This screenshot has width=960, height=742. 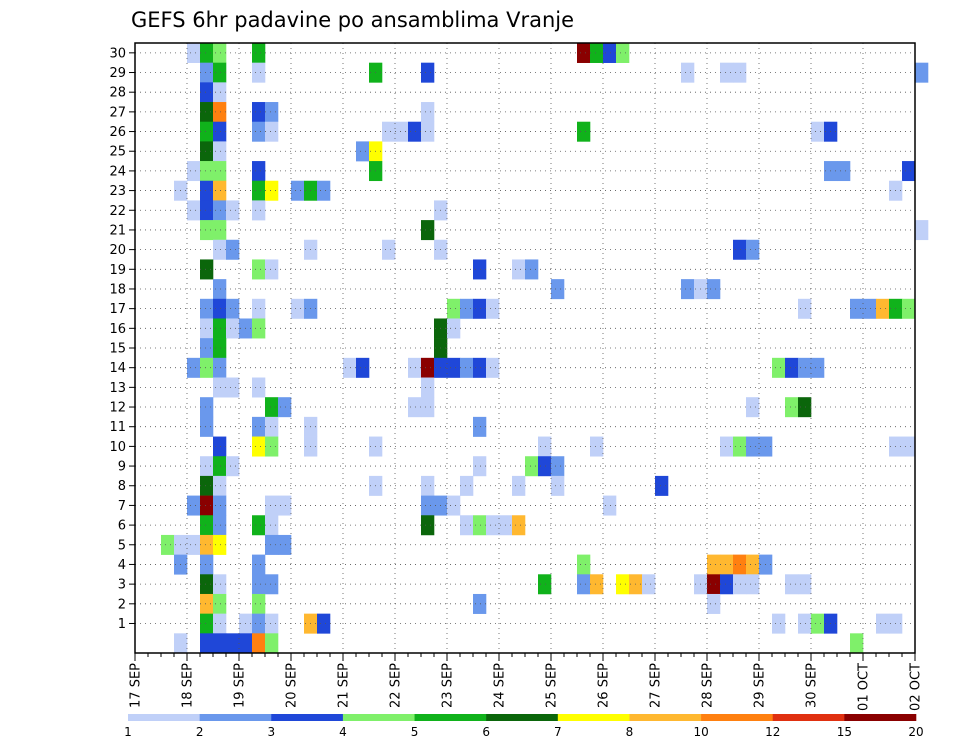 What do you see at coordinates (117, 349) in the screenshot?
I see `y-tick-label: 15` at bounding box center [117, 349].